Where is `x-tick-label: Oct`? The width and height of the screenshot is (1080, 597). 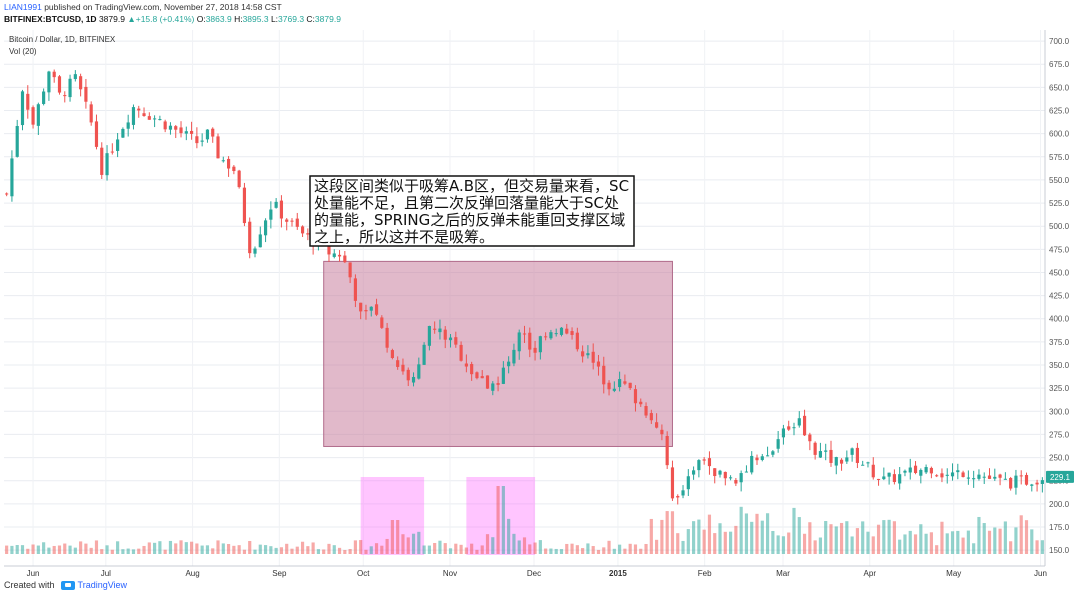 x-tick-label: Oct is located at coordinates (363, 573).